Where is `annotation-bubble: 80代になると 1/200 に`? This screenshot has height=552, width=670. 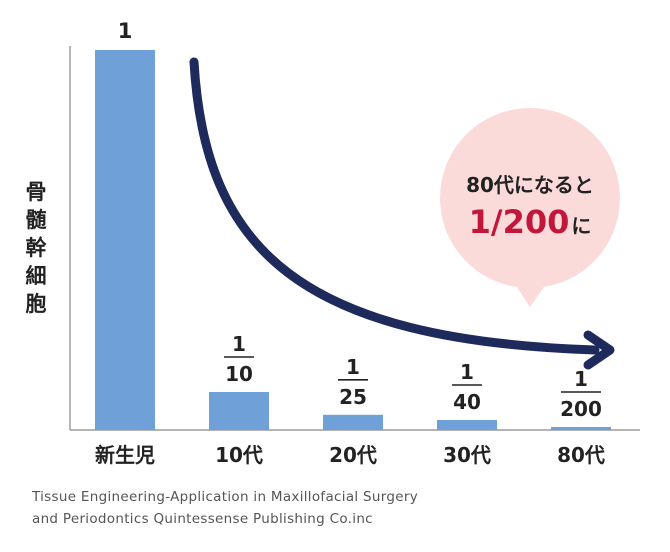
annotation-bubble: 80代になると 1/200 に is located at coordinates (530, 207).